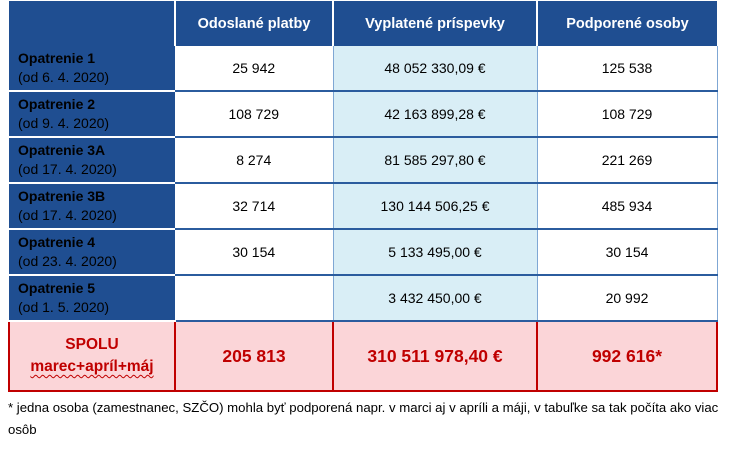  Describe the element at coordinates (92, 366) in the screenshot. I see `total-label-period: marec+apríl+máj` at that location.